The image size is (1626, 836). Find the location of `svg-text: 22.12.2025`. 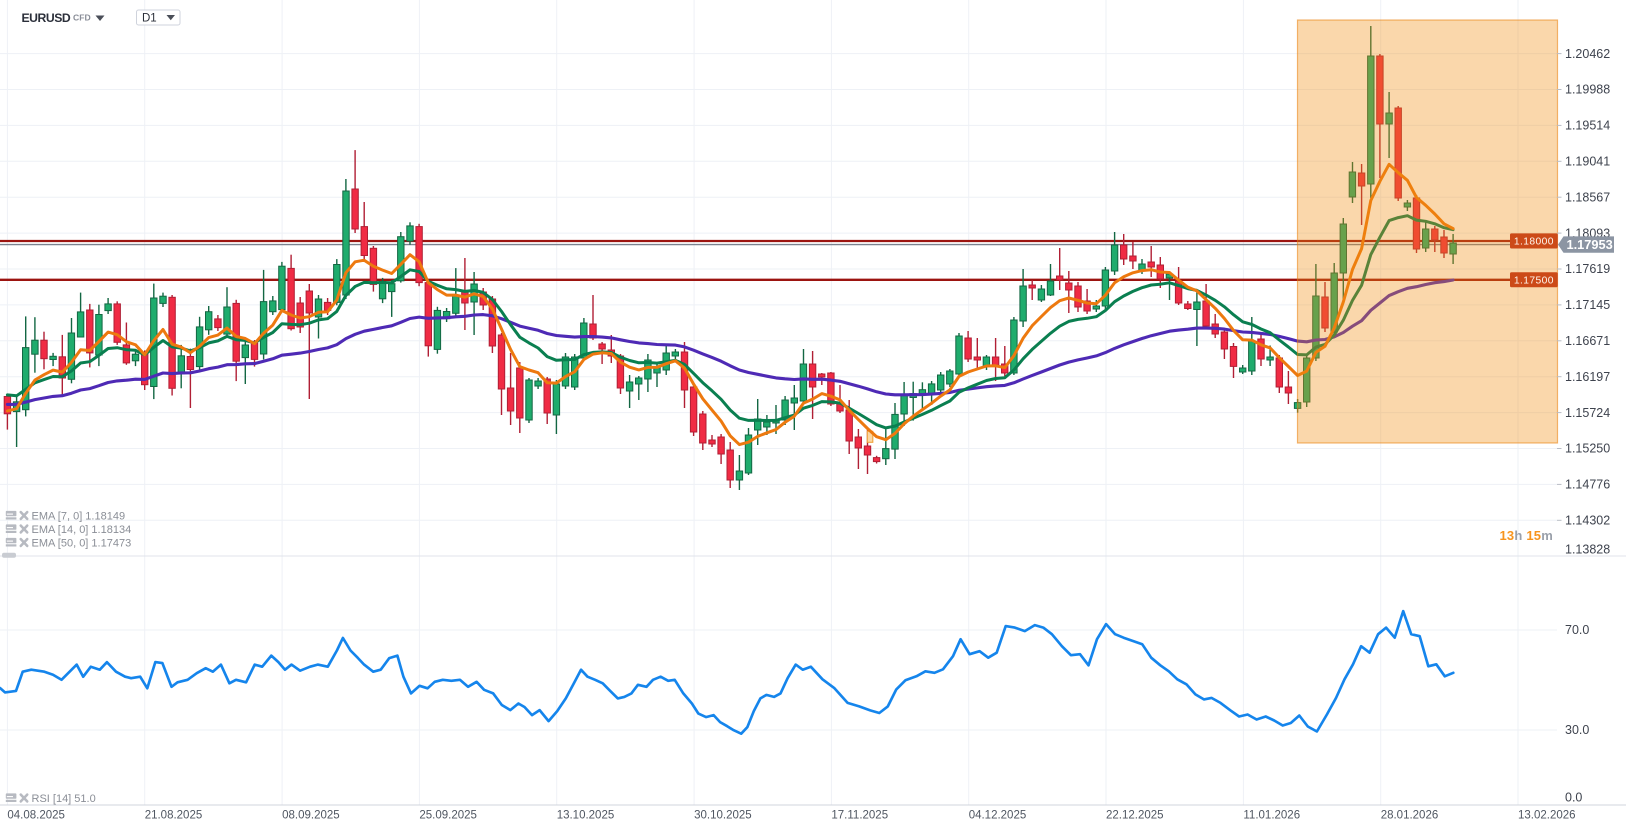

svg-text: 22.12.2025 is located at coordinates (1135, 816).